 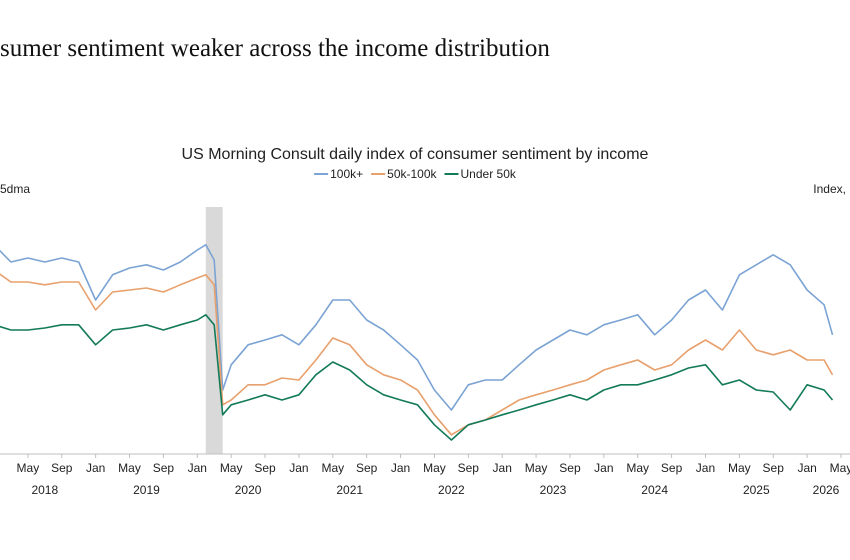 What do you see at coordinates (44, 490) in the screenshot?
I see `x-year-label: 2018` at bounding box center [44, 490].